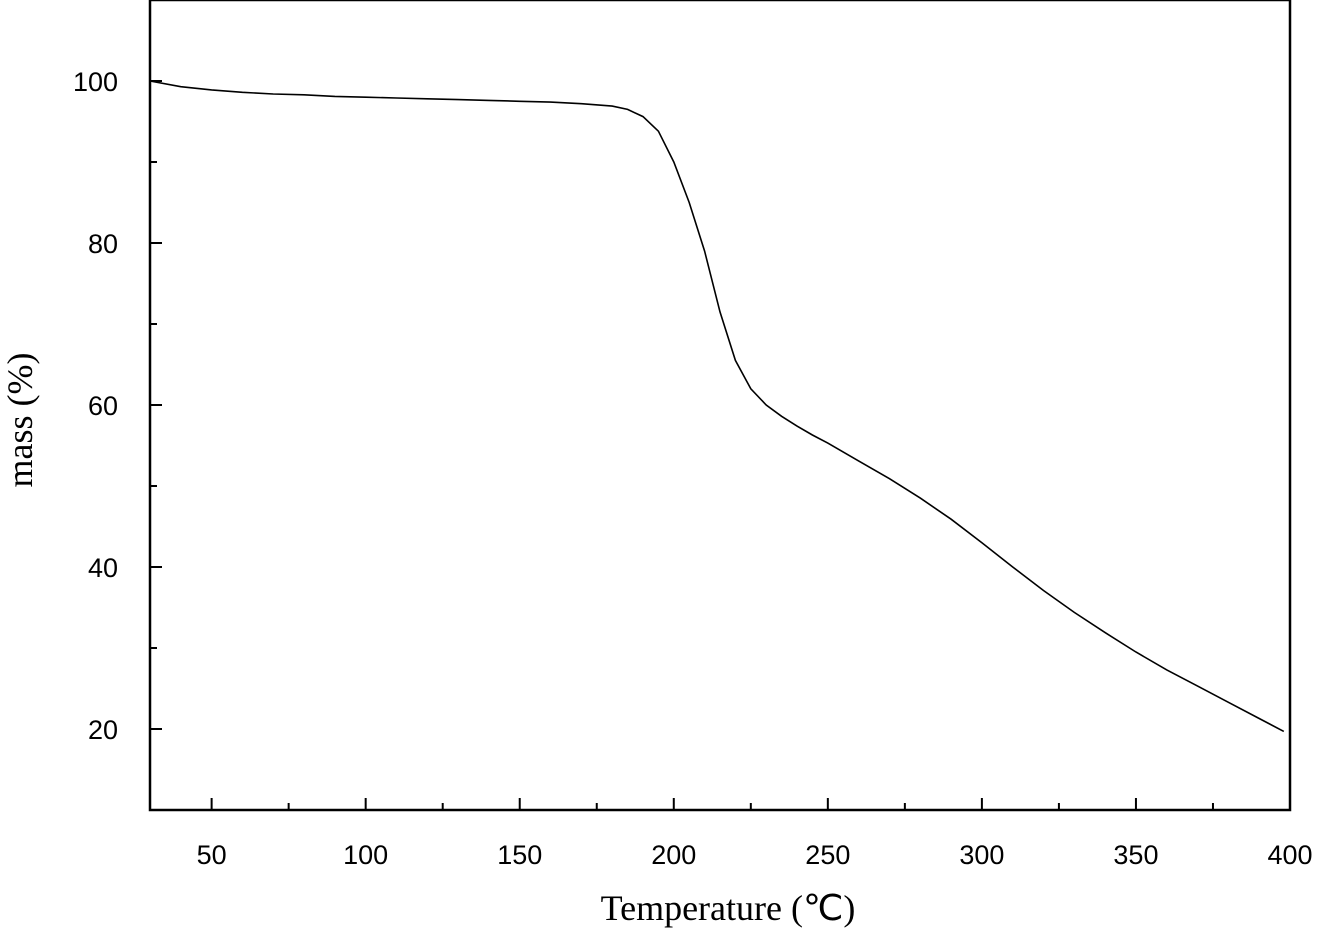 The image size is (1319, 930). I want to click on x-tick-label: 350, so click(1135, 855).